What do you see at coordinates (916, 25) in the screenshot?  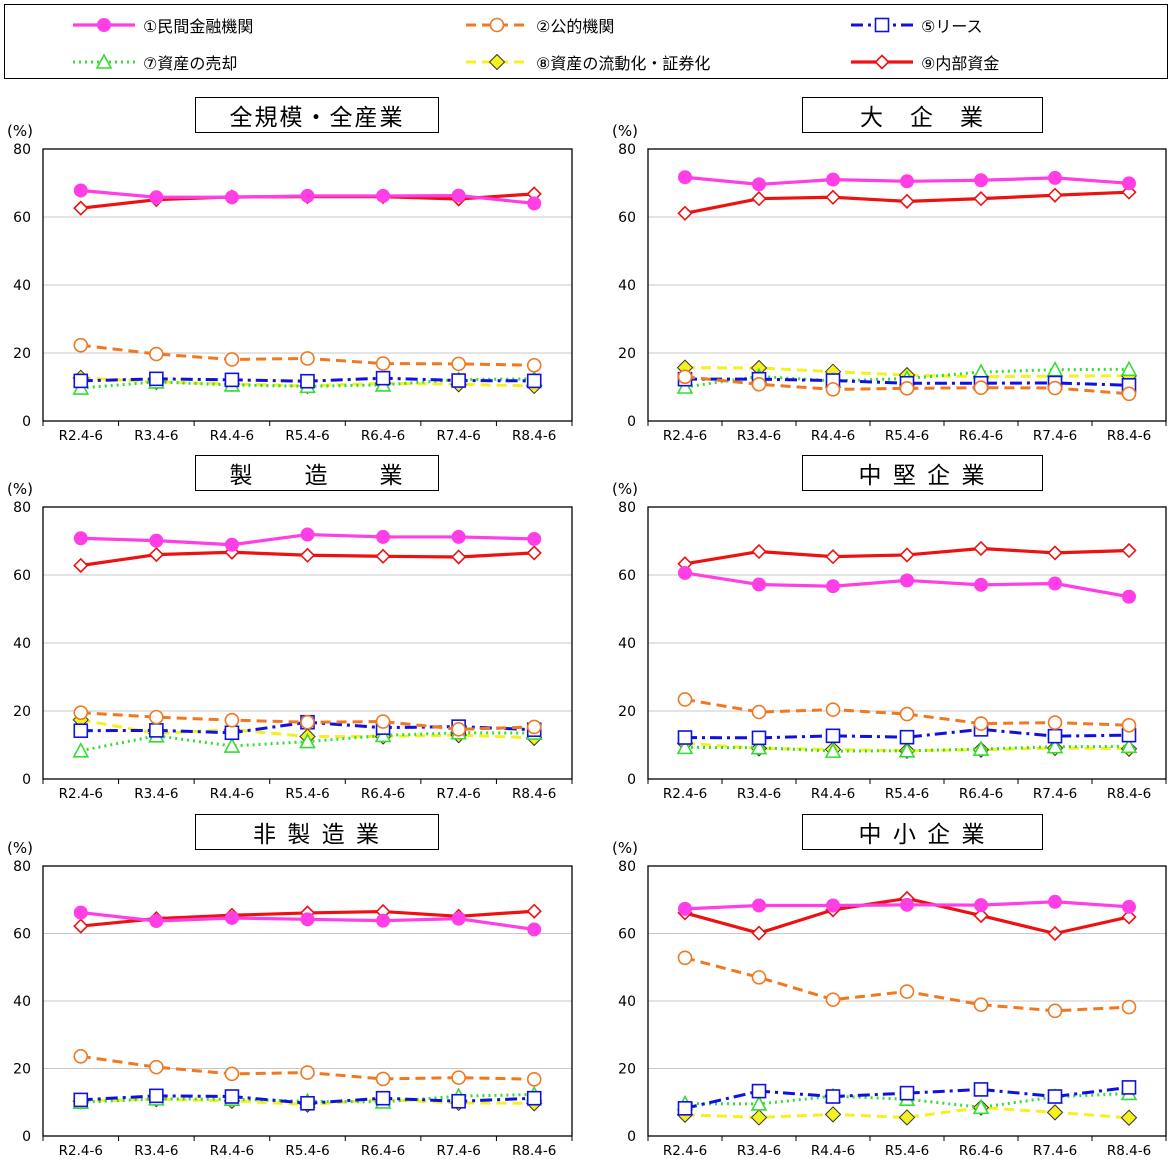 I see `legend-item-s5: ⑤リース` at bounding box center [916, 25].